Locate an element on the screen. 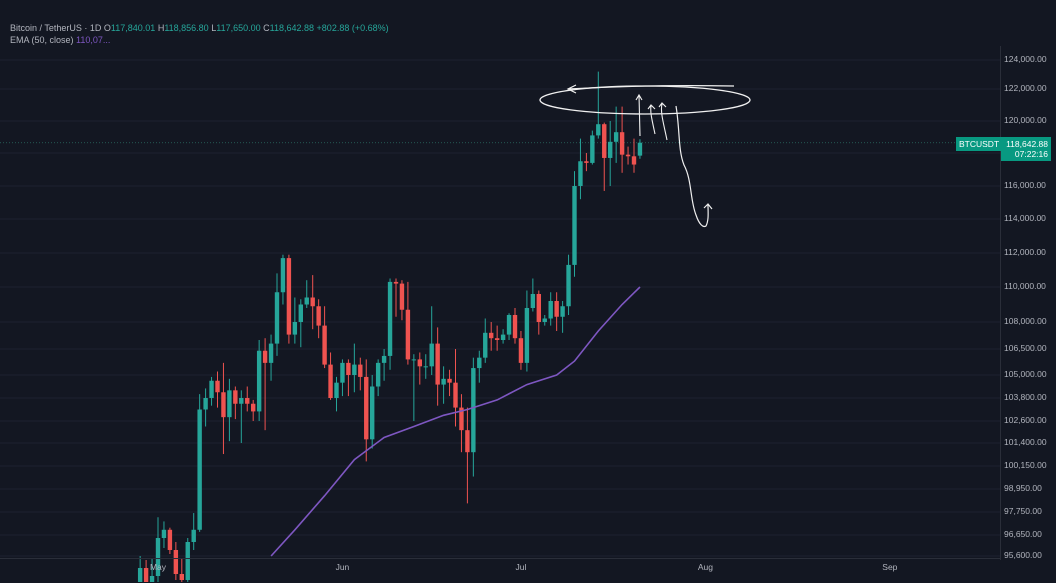 Image resolution: width=1056 pixels, height=583 pixels. time-tick-label: Sep is located at coordinates (890, 567).